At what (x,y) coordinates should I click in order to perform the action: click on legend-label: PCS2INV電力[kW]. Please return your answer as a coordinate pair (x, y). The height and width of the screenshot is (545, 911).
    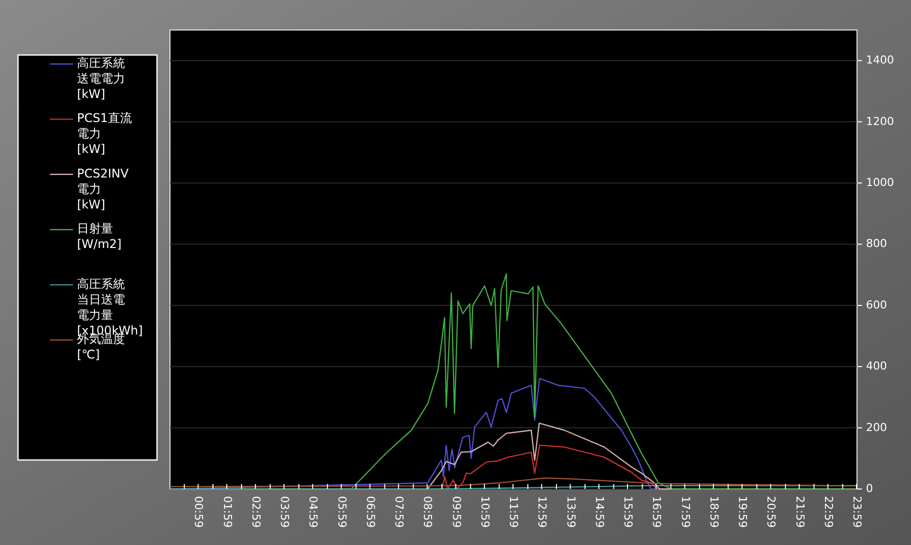
    Looking at the image, I should click on (103, 189).